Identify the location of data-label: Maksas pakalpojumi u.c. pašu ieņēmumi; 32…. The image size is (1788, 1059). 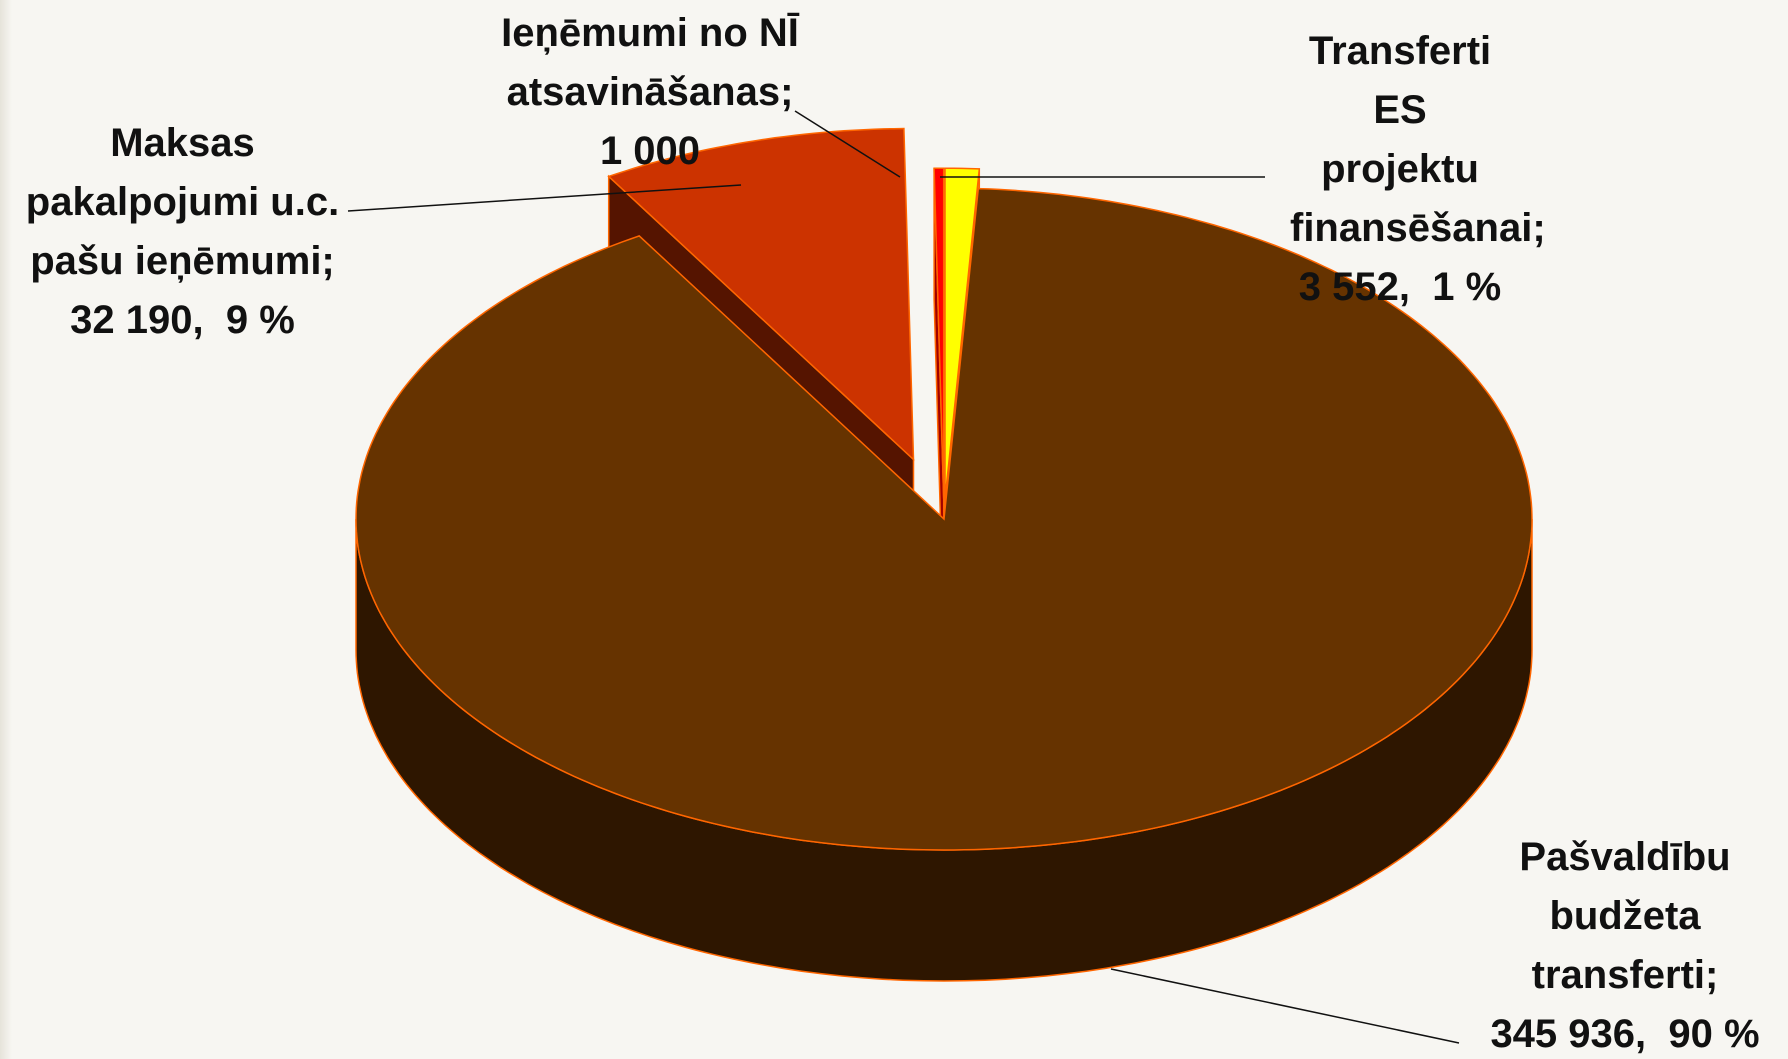
(182, 232).